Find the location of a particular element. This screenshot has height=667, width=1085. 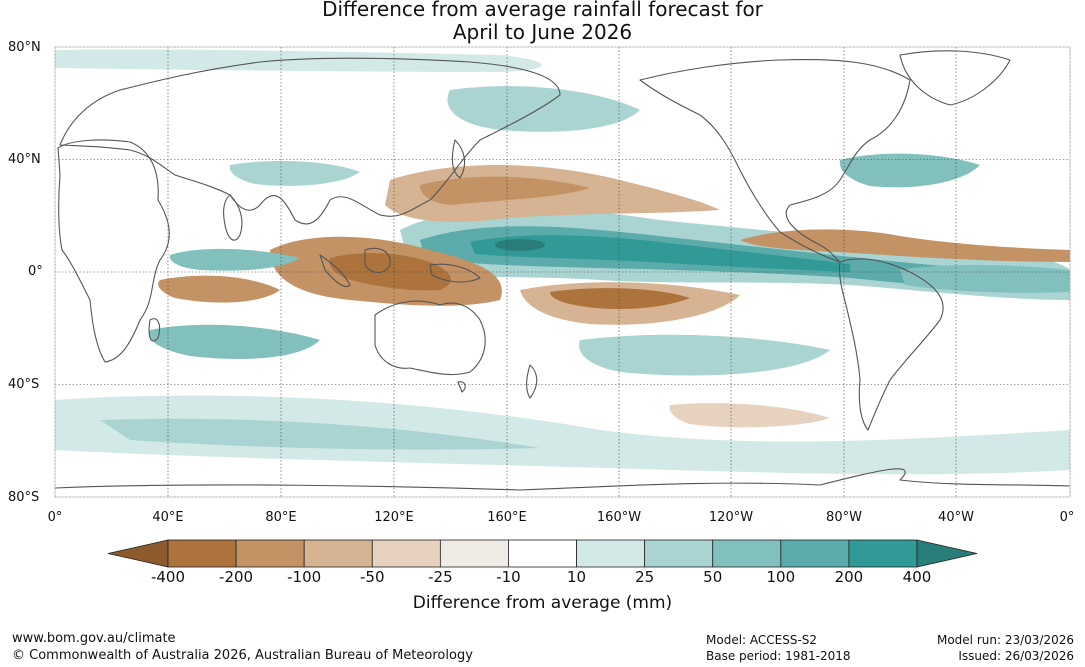

colorbar-tick-label: 100 is located at coordinates (781, 577).